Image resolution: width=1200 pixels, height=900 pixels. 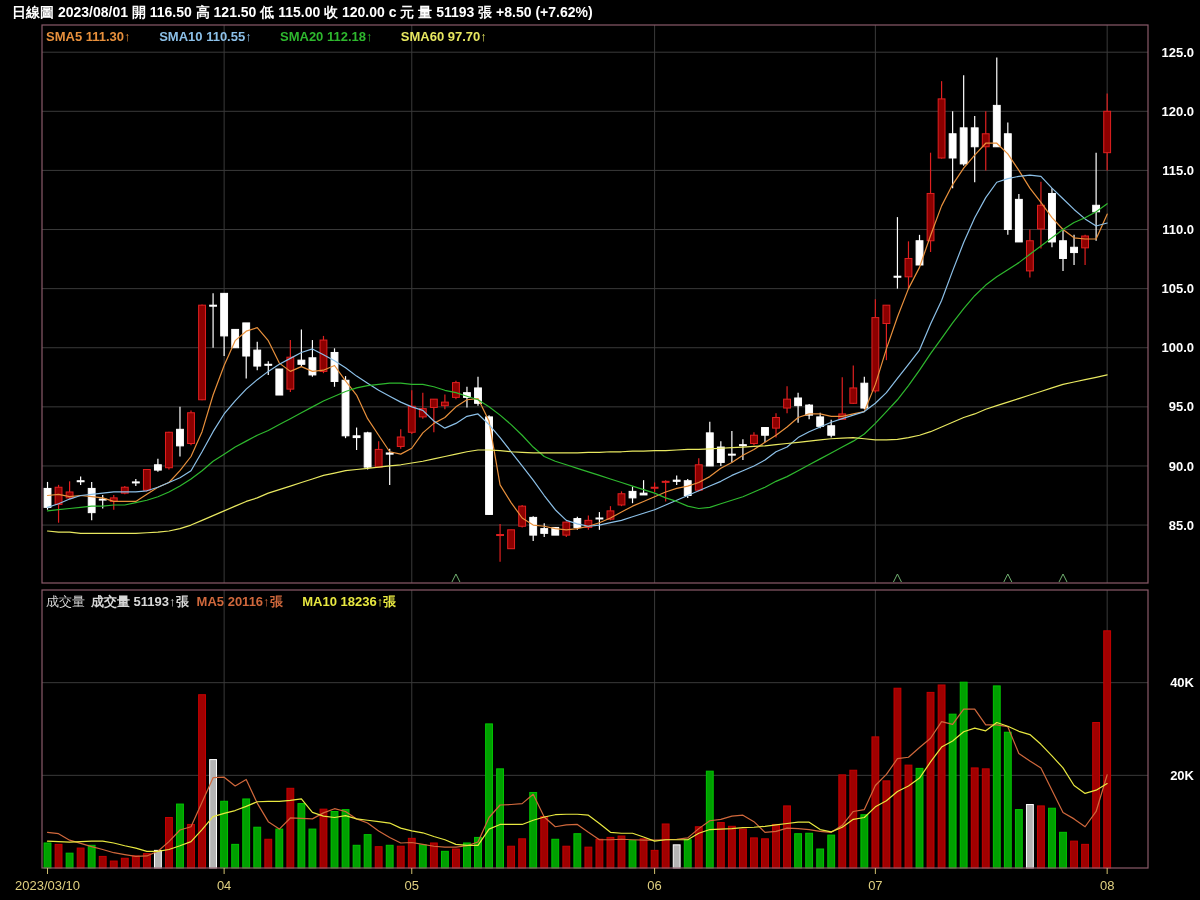 I want to click on y-tick-label: 125.0, so click(x=1177, y=52).